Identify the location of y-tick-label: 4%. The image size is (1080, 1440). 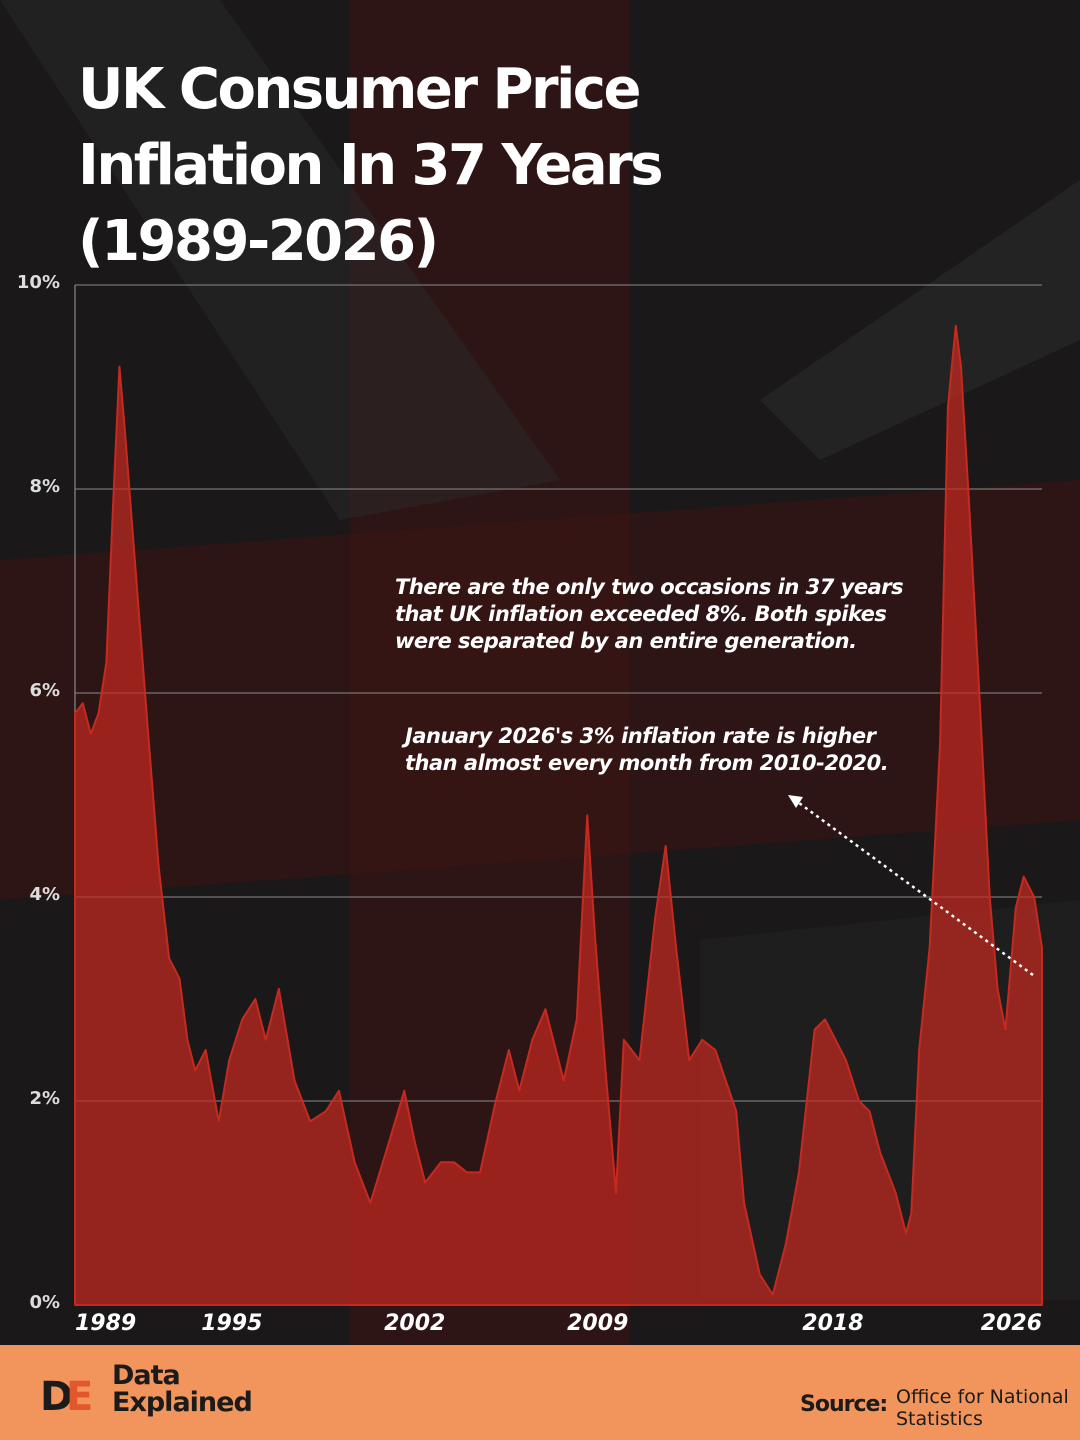
(44, 894).